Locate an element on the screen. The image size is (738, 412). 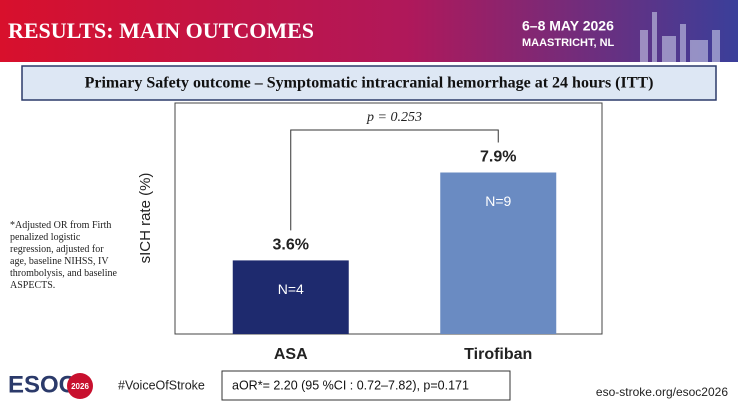
logo: ESOC is located at coordinates (42, 384).